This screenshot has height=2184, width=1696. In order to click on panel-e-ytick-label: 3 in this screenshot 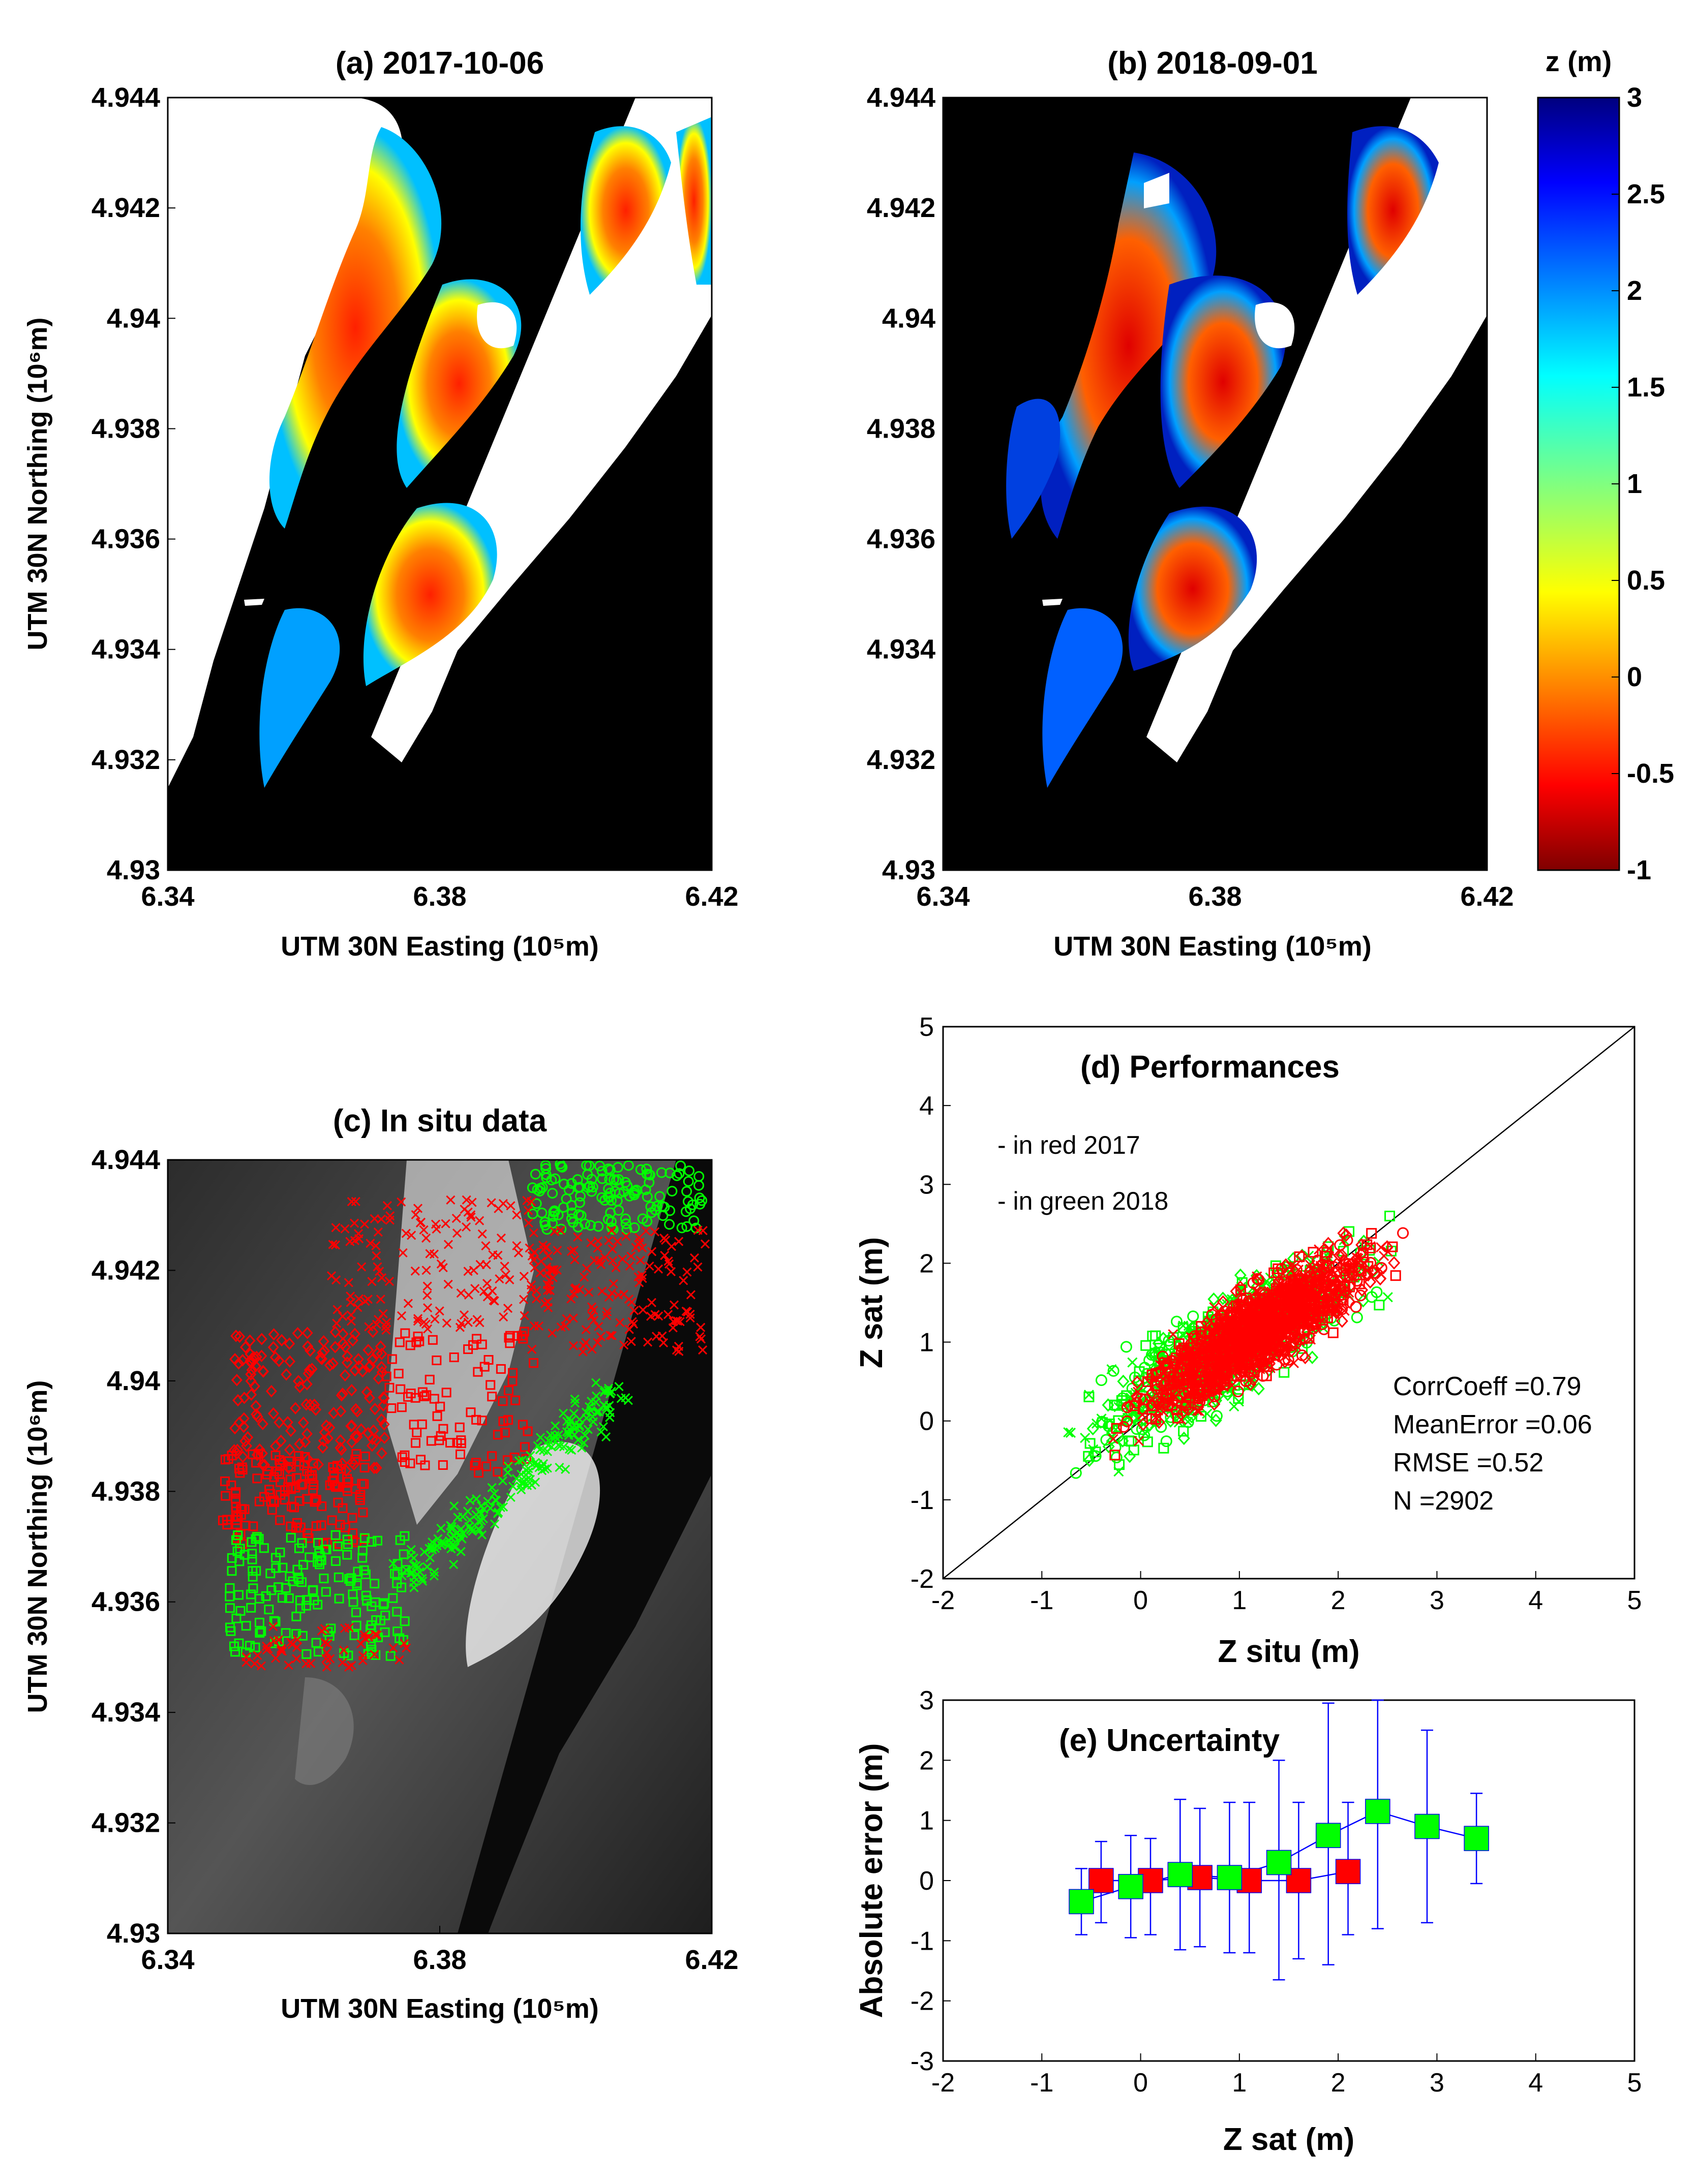, I will do `click(926, 1700)`.